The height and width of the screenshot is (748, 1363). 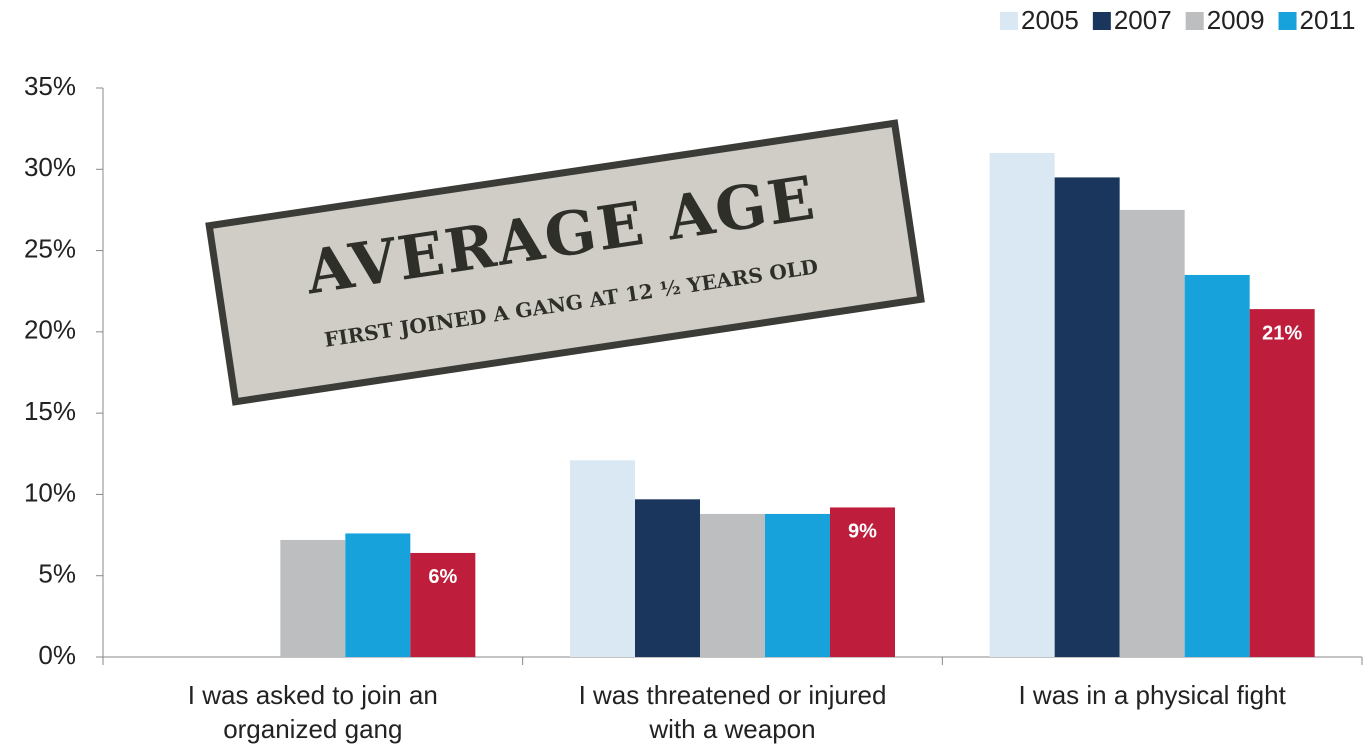 What do you see at coordinates (862, 532) in the screenshot?
I see `value-label: 9%` at bounding box center [862, 532].